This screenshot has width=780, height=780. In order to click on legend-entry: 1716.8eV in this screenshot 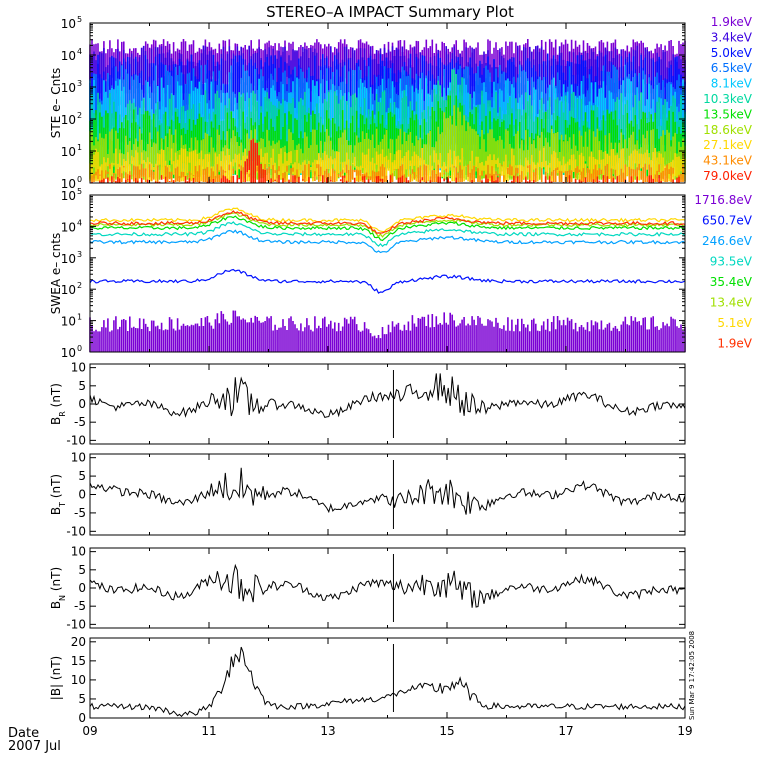, I will do `click(723, 200)`.